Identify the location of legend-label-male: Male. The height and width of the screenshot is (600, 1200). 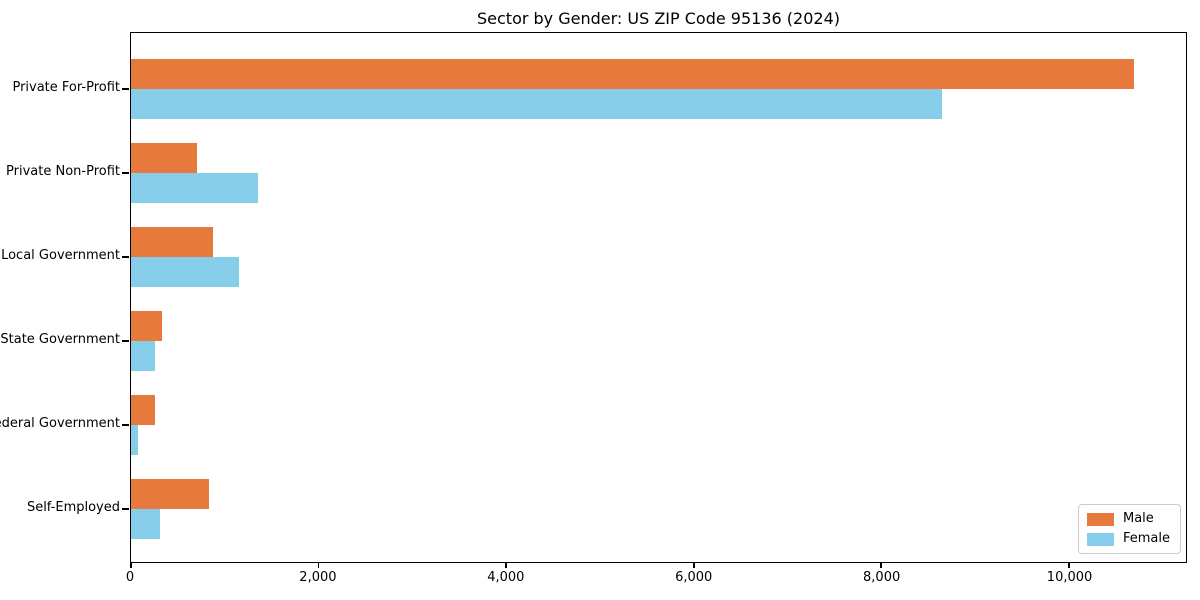
(1138, 518).